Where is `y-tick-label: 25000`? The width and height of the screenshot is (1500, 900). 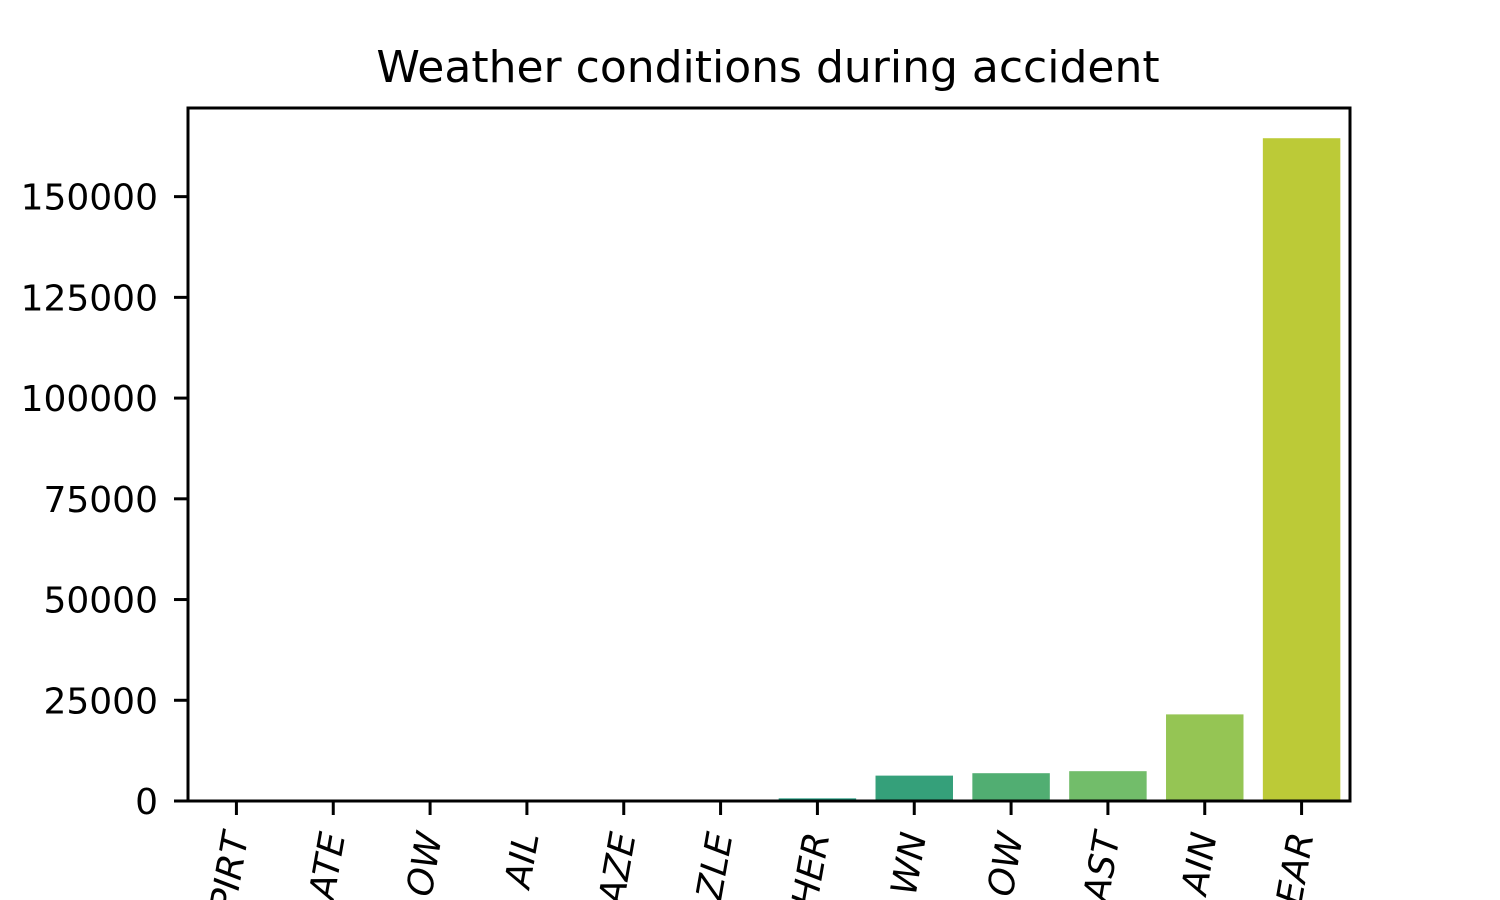
y-tick-label: 25000 is located at coordinates (100, 701).